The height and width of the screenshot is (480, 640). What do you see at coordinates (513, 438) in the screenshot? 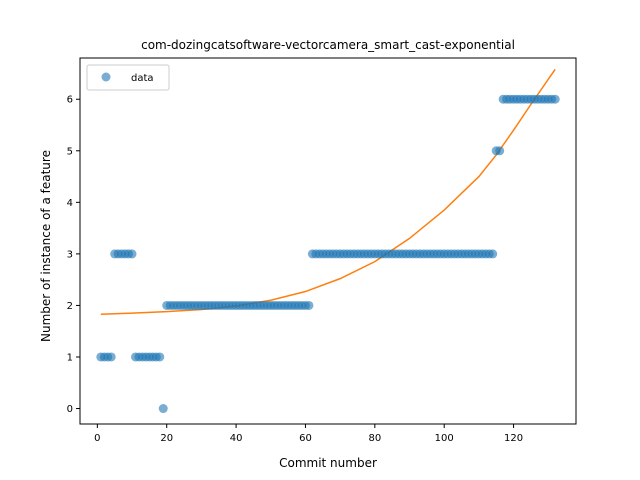
I see `x-tick-label: 120` at bounding box center [513, 438].